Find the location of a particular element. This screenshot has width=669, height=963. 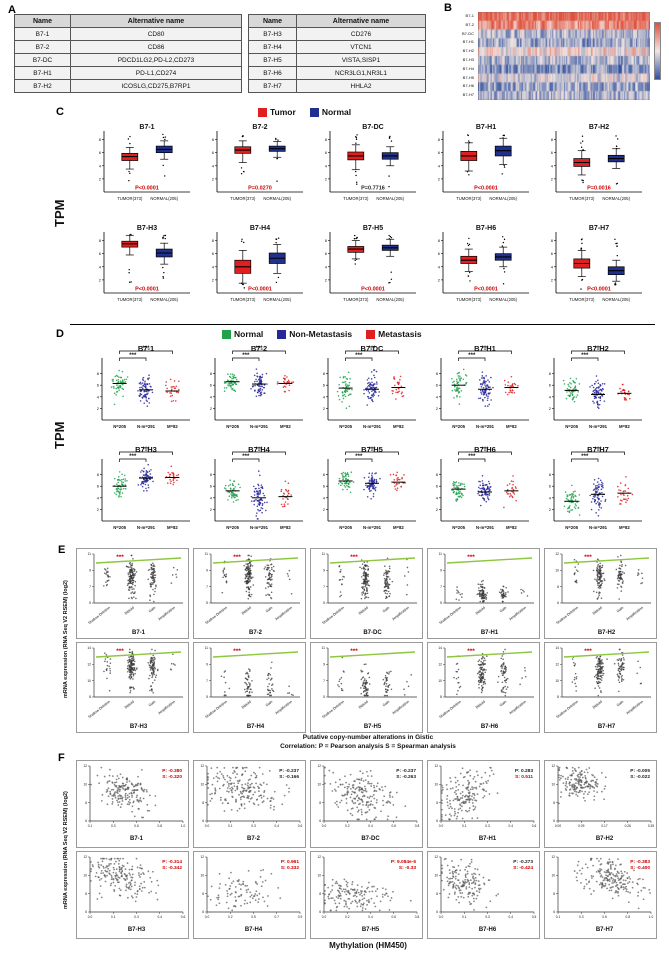

alt-name-cell: CD86 is located at coordinates (156, 47).